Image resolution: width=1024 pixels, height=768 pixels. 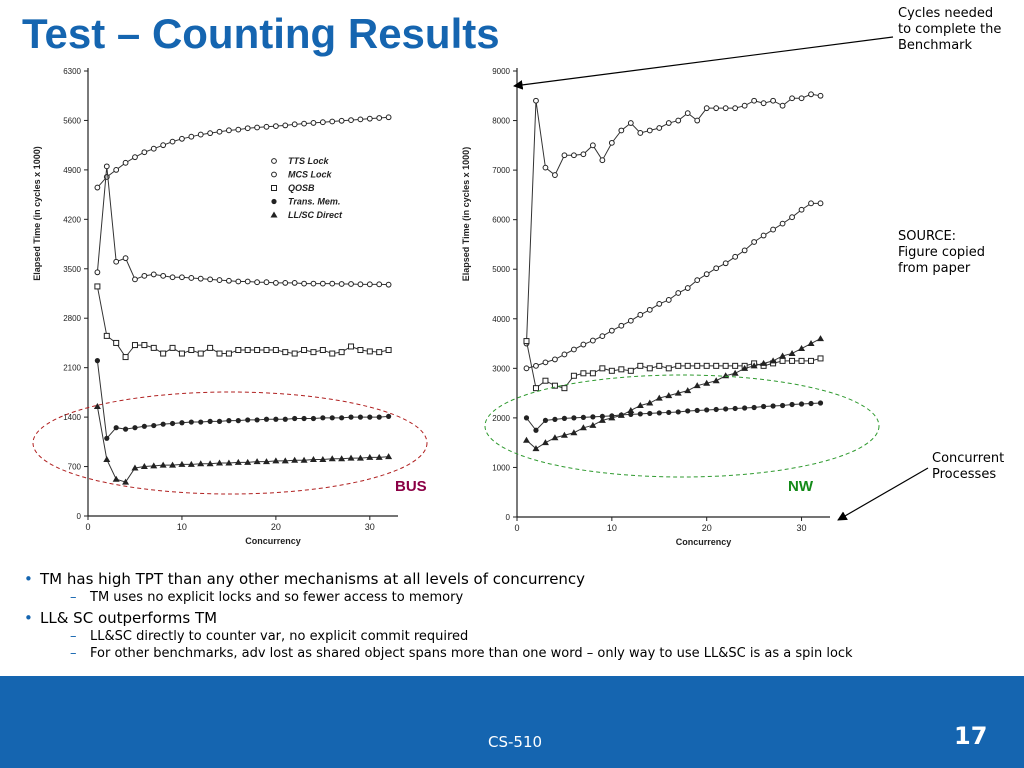 I want to click on series-tts-lock, so click(x=673, y=286).